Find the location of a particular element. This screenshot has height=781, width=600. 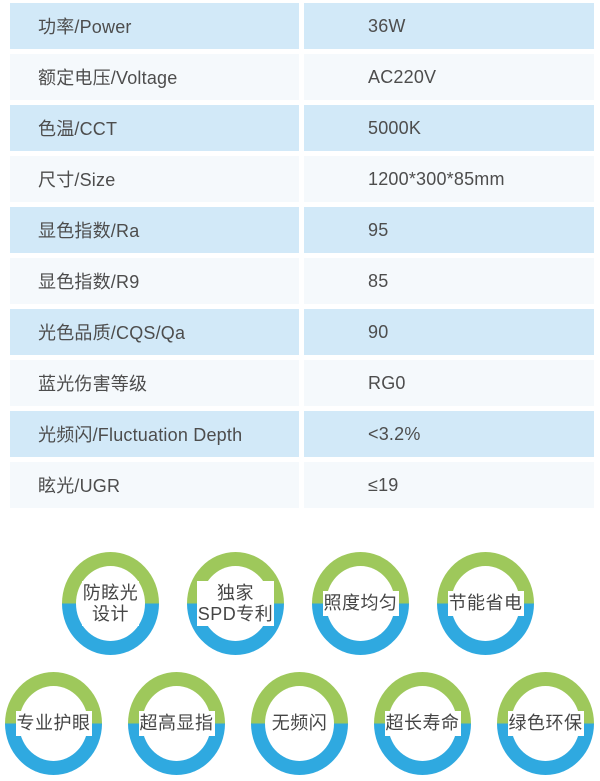

spec-value: AC220V is located at coordinates (449, 77).